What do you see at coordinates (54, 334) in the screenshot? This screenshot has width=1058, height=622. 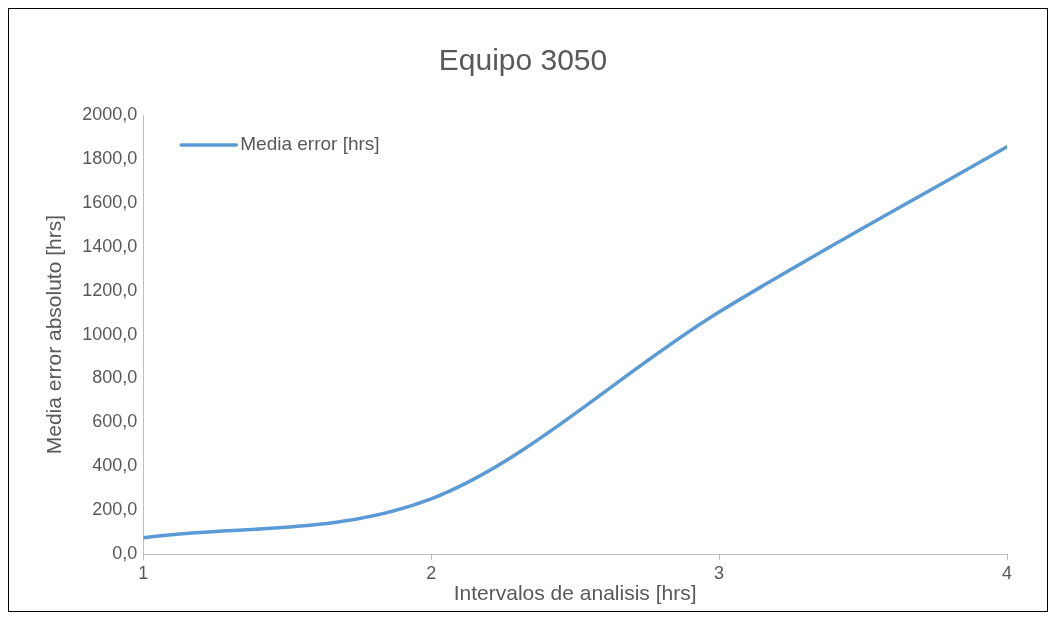 I see `y-axis-title: Media error absoluto [hrs]` at bounding box center [54, 334].